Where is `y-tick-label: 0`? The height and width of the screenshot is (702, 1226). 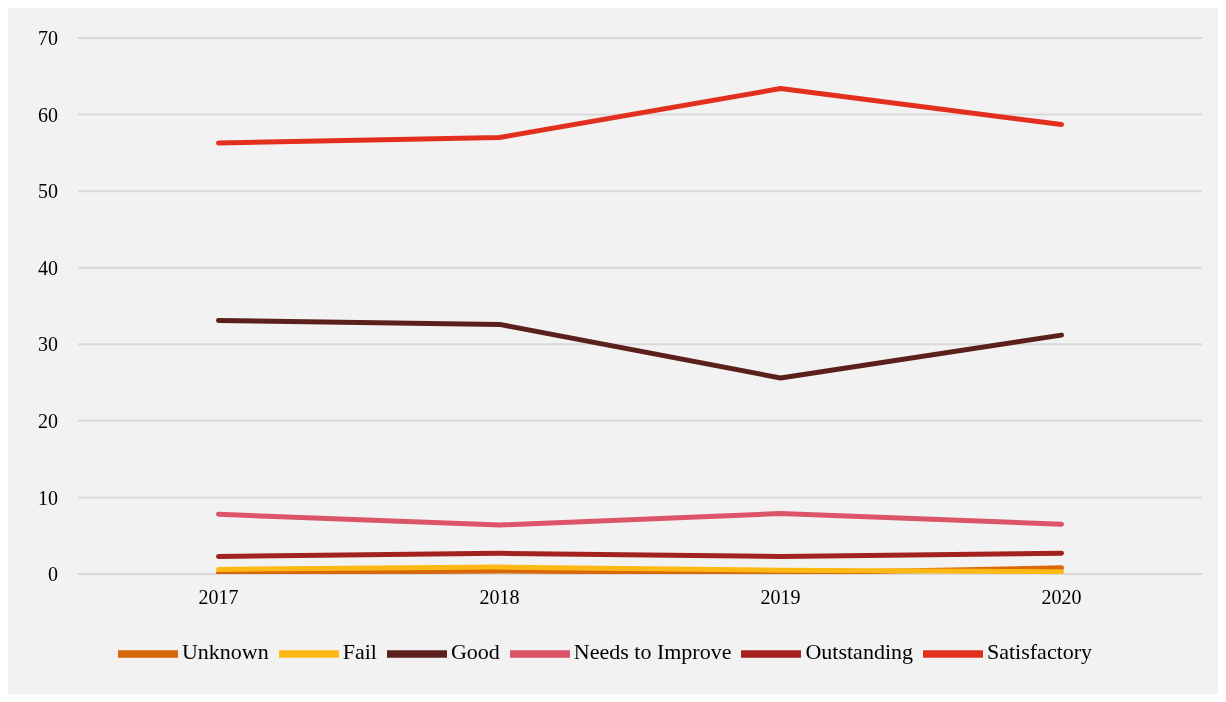 y-tick-label: 0 is located at coordinates (53, 574).